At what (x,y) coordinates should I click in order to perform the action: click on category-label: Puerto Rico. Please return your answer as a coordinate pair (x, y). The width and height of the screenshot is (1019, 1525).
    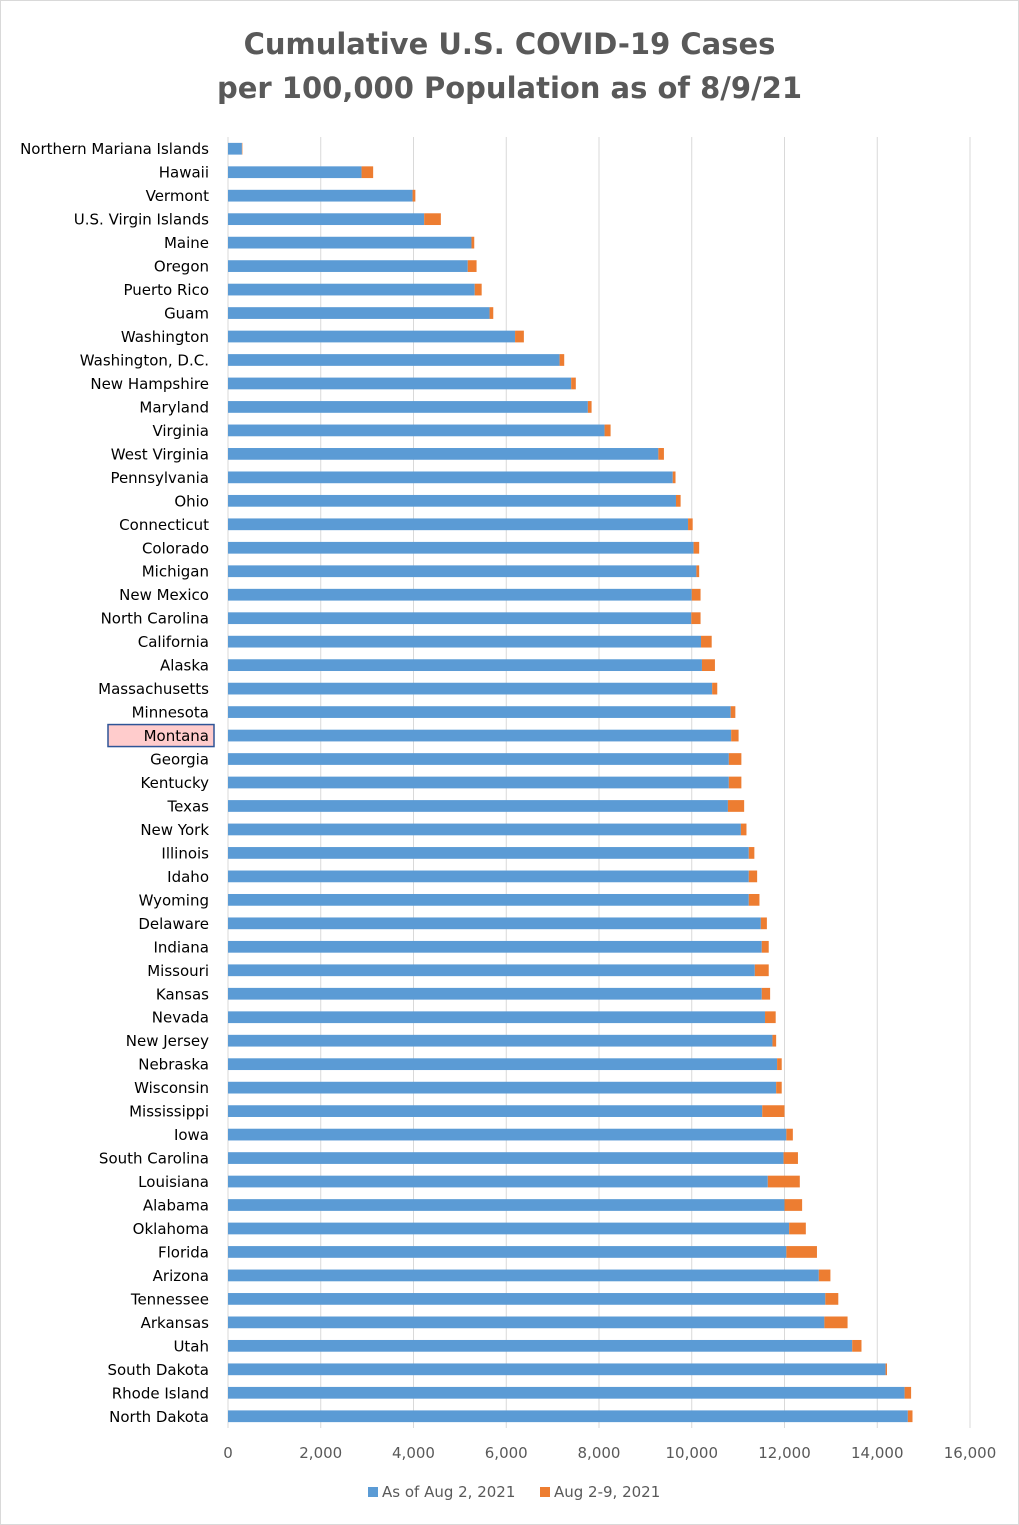
    Looking at the image, I should click on (166, 290).